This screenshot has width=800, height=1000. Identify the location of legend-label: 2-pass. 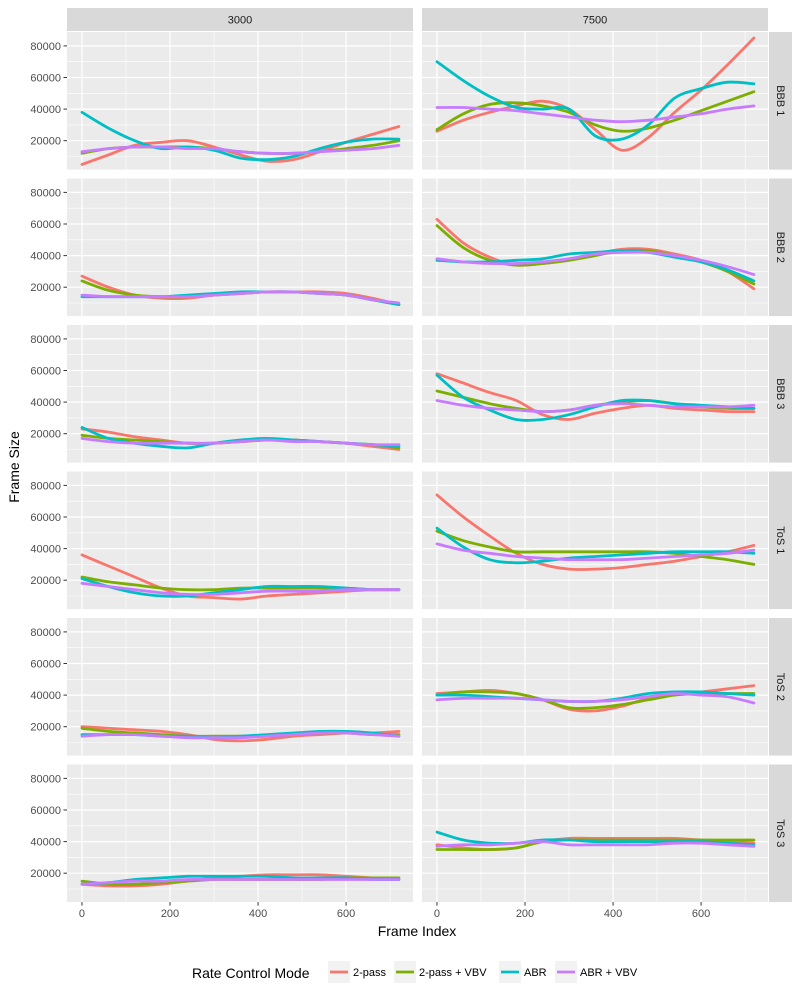
(370, 973).